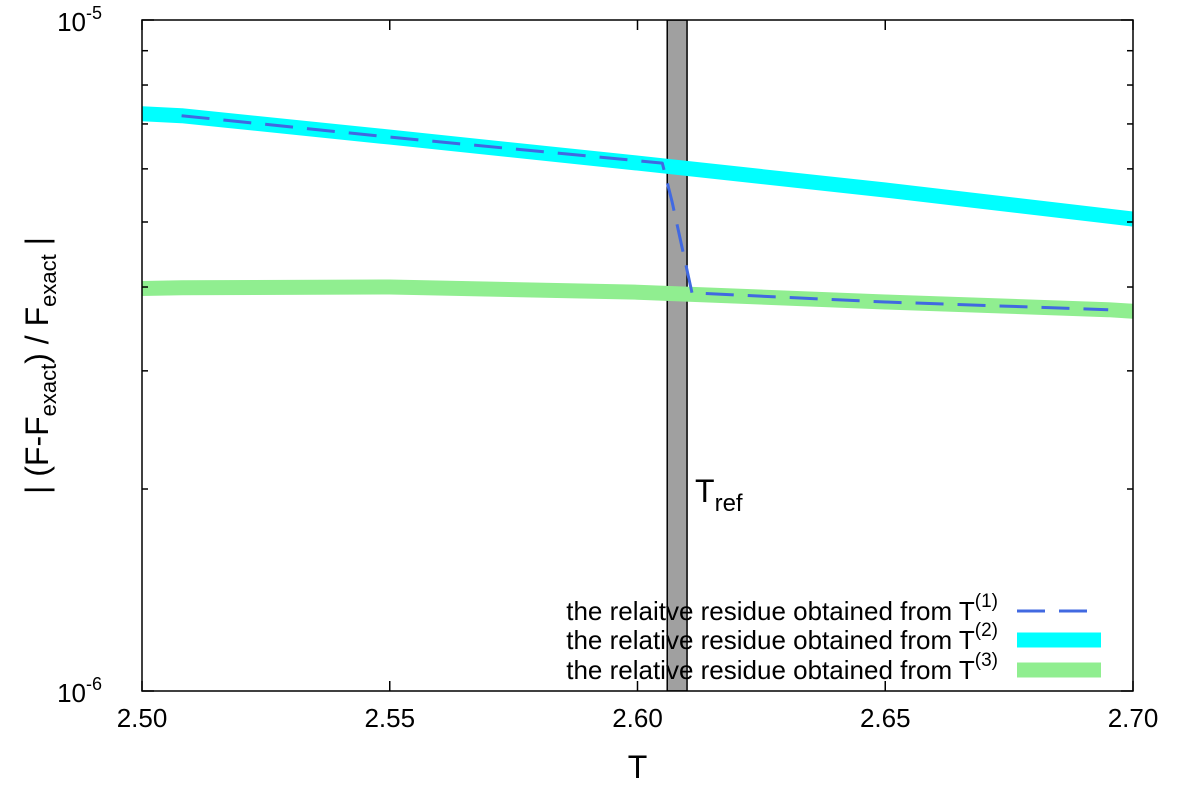 The image size is (1184, 787). Describe the element at coordinates (40, 365) in the screenshot. I see `y-axis-title: | (F-Fexact) / Fexact |` at that location.